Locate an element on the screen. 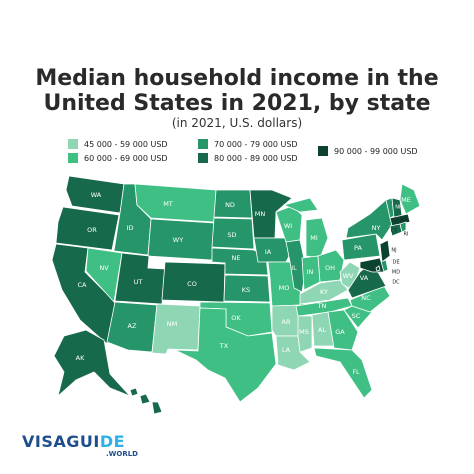 The image size is (474, 474). state-label-wy: WY is located at coordinates (178, 240).